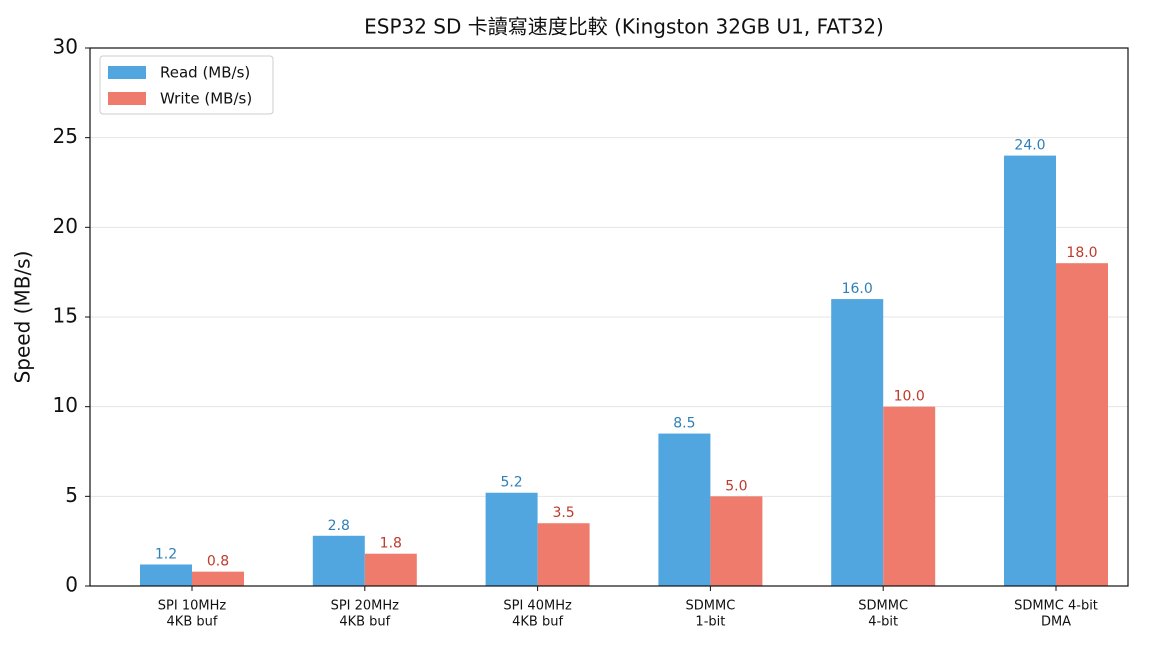 This screenshot has width=1170, height=650. Describe the element at coordinates (537, 606) in the screenshot. I see `x-tick-label: SPI 40MHz` at that location.